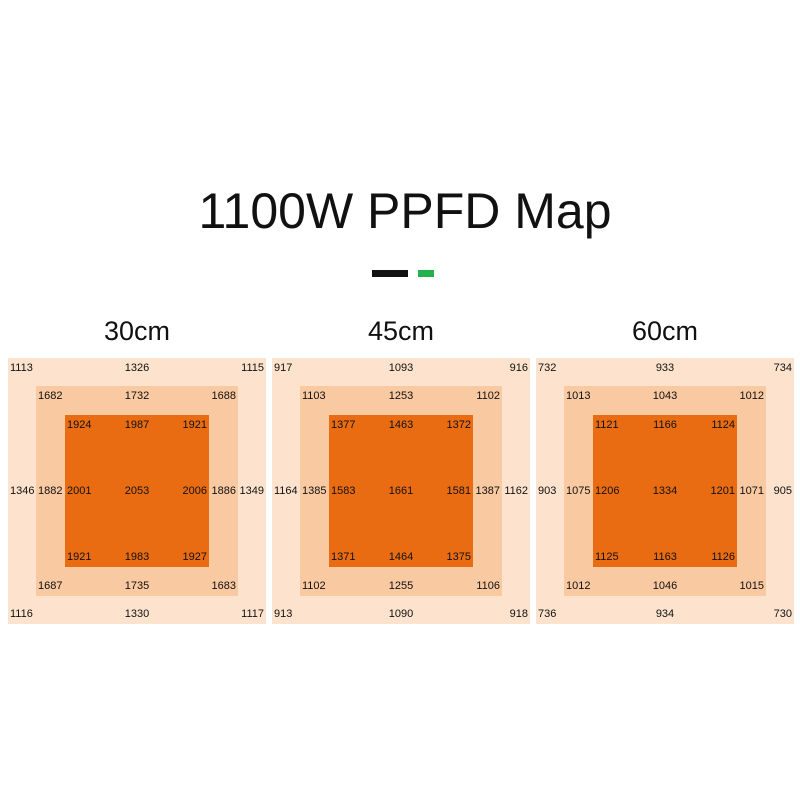 This screenshot has height=800, width=800. I want to click on ppfd-value: 1372, so click(459, 425).